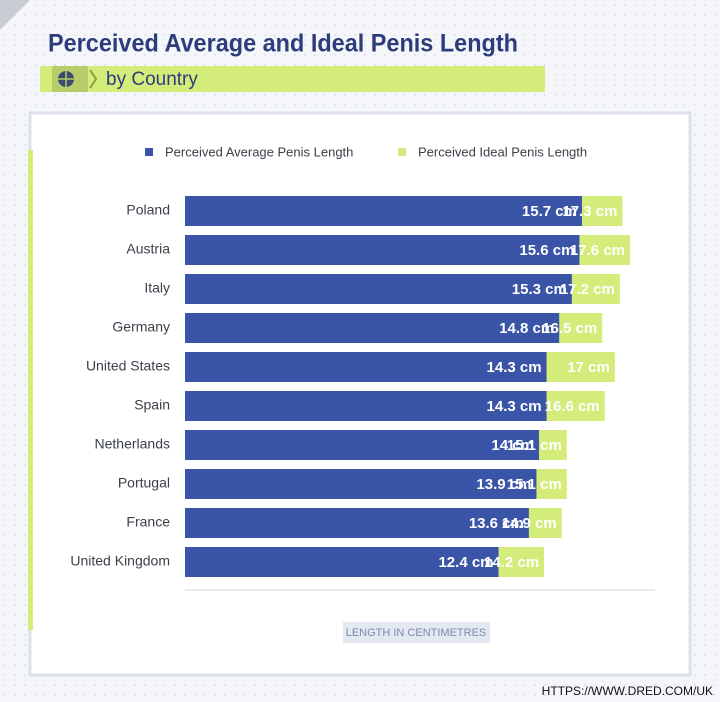  I want to click on value-label: 14 cm, so click(512, 445).